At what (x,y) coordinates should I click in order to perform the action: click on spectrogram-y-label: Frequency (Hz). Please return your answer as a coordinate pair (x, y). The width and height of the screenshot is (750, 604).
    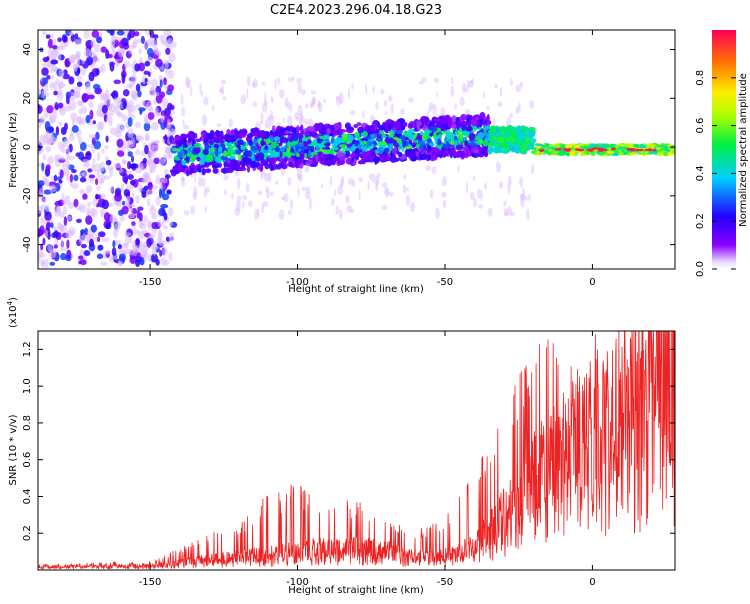
    Looking at the image, I should click on (13, 150).